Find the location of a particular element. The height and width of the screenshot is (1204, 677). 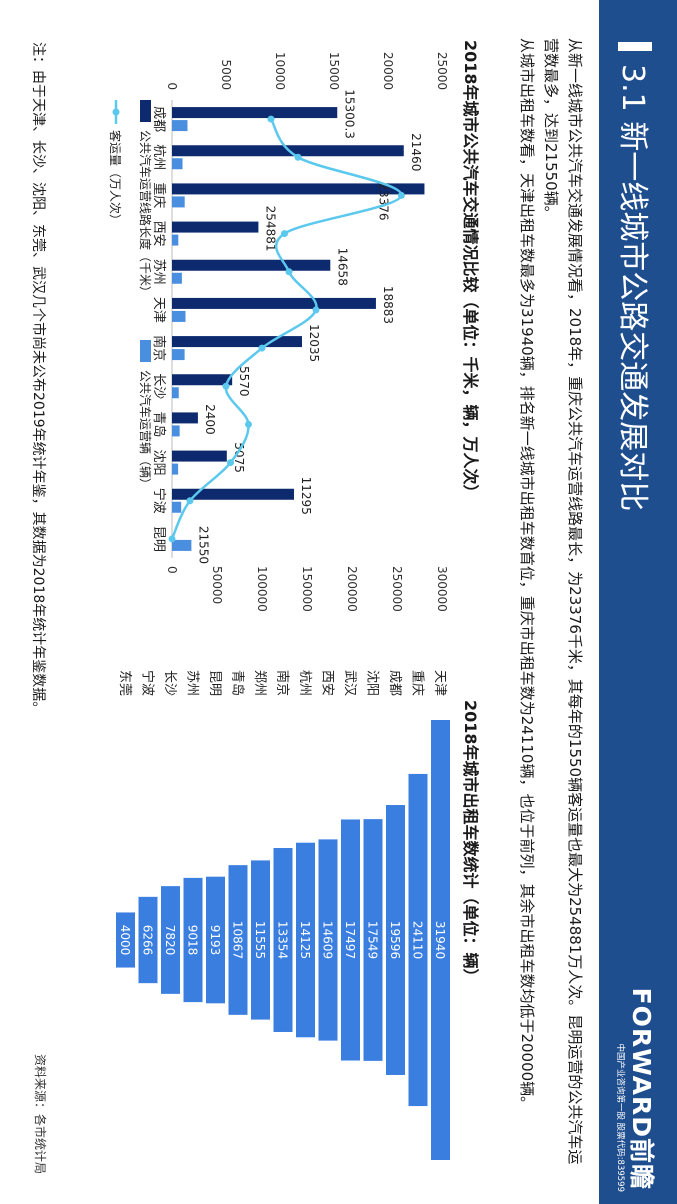

taxi-chart-title: 2018年城市出租车数统计（单位：辆） is located at coordinates (470, 842).